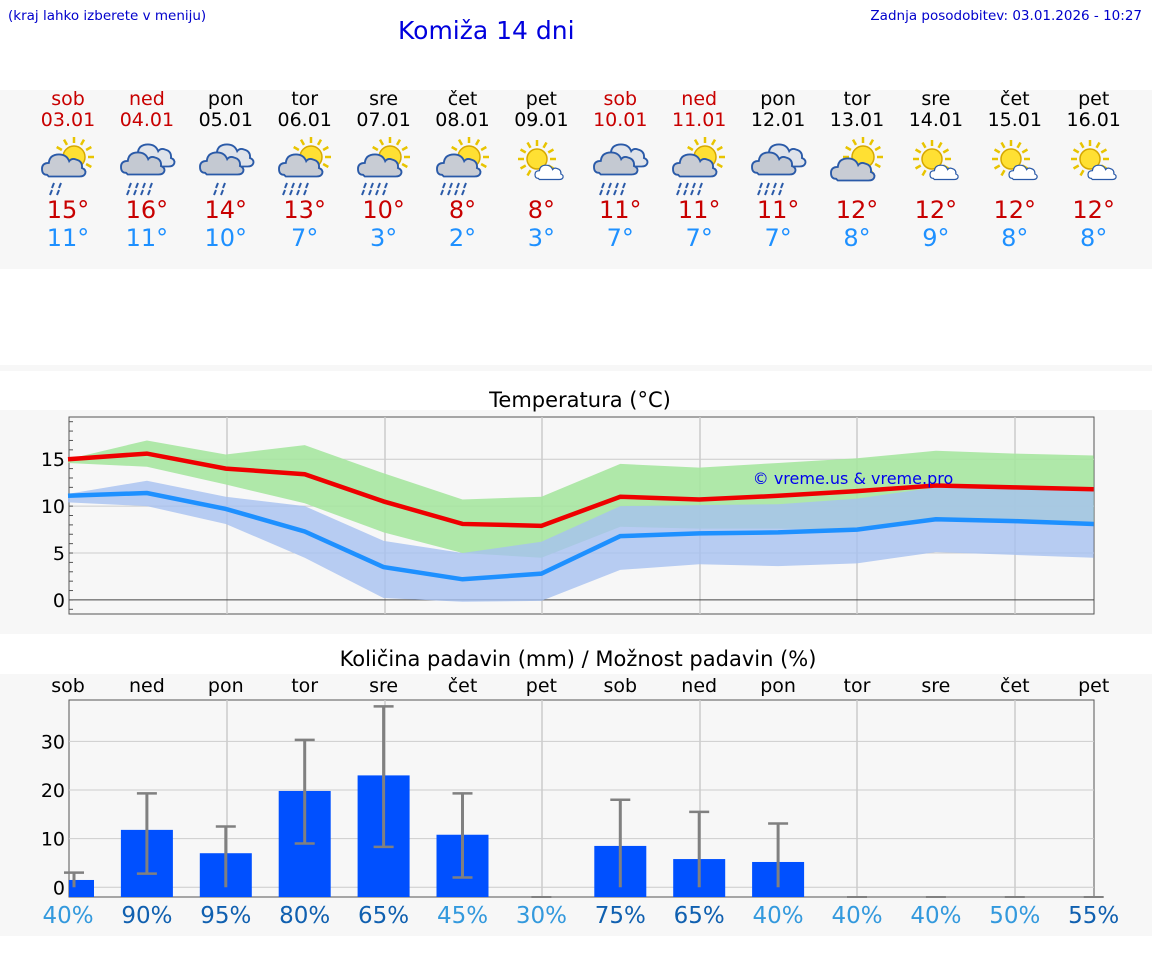 Image resolution: width=1152 pixels, height=975 pixels. What do you see at coordinates (147, 210) in the screenshot?
I see `max-temperature: 16°` at bounding box center [147, 210].